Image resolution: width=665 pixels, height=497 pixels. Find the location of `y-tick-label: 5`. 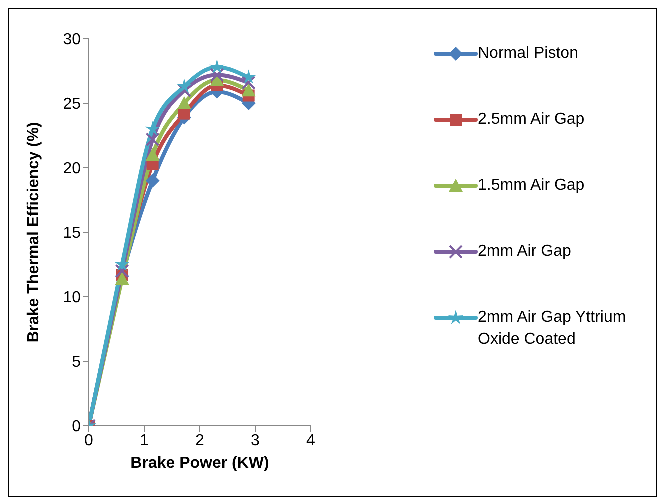

y-tick-label: 5 is located at coordinates (77, 363).